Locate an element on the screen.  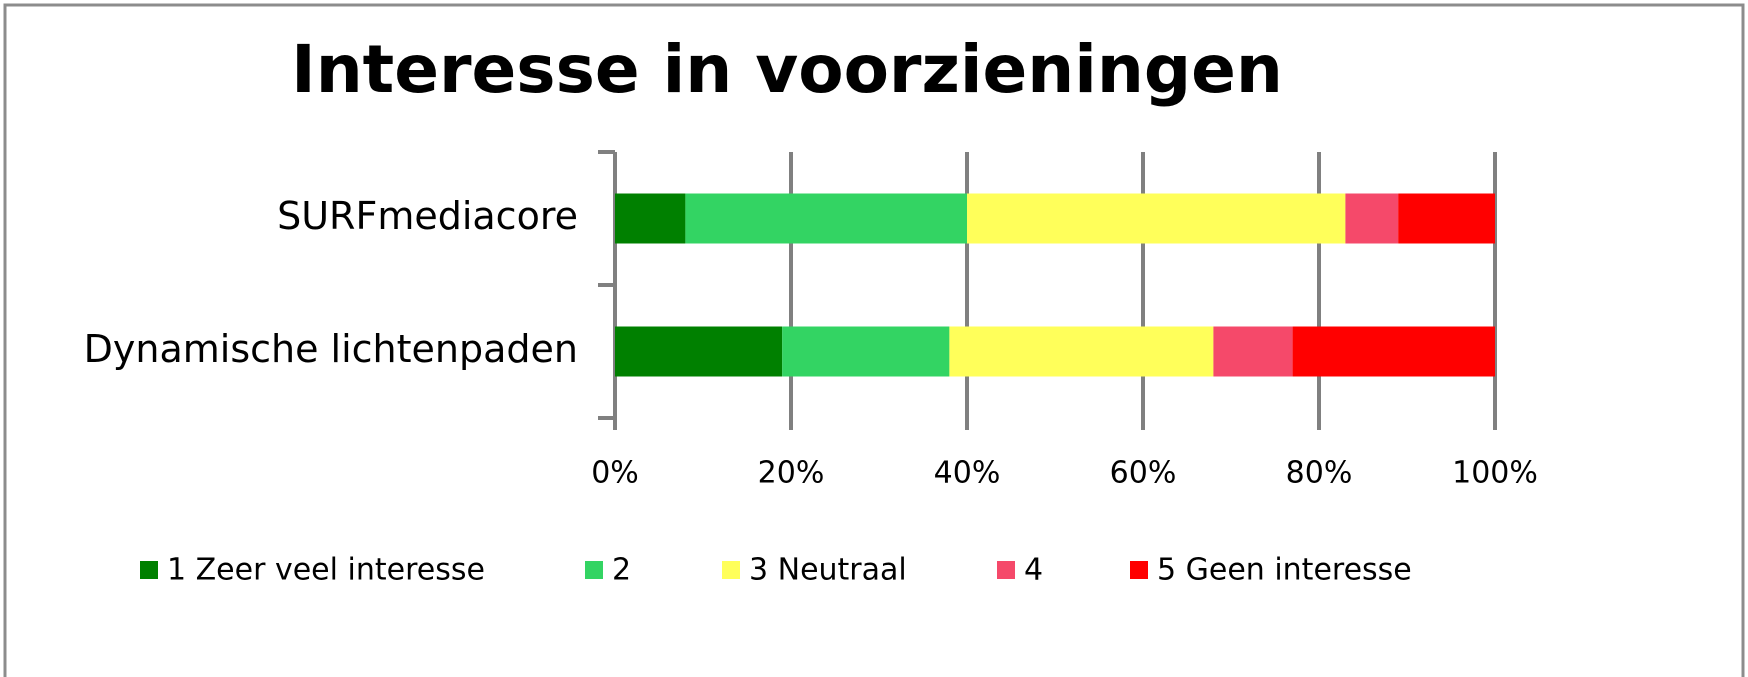
chart-title: Interesse in voorzieningen is located at coordinates (787, 69).